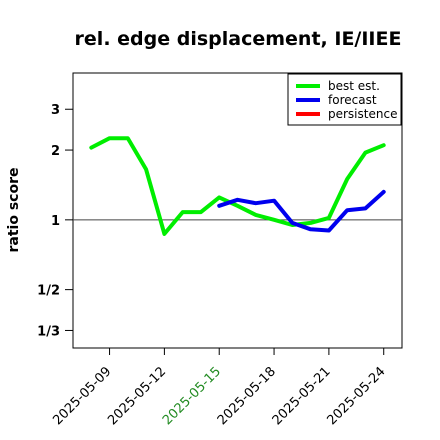  What do you see at coordinates (48, 291) in the screenshot?
I see `y-tick-label: 1/2` at bounding box center [48, 291].